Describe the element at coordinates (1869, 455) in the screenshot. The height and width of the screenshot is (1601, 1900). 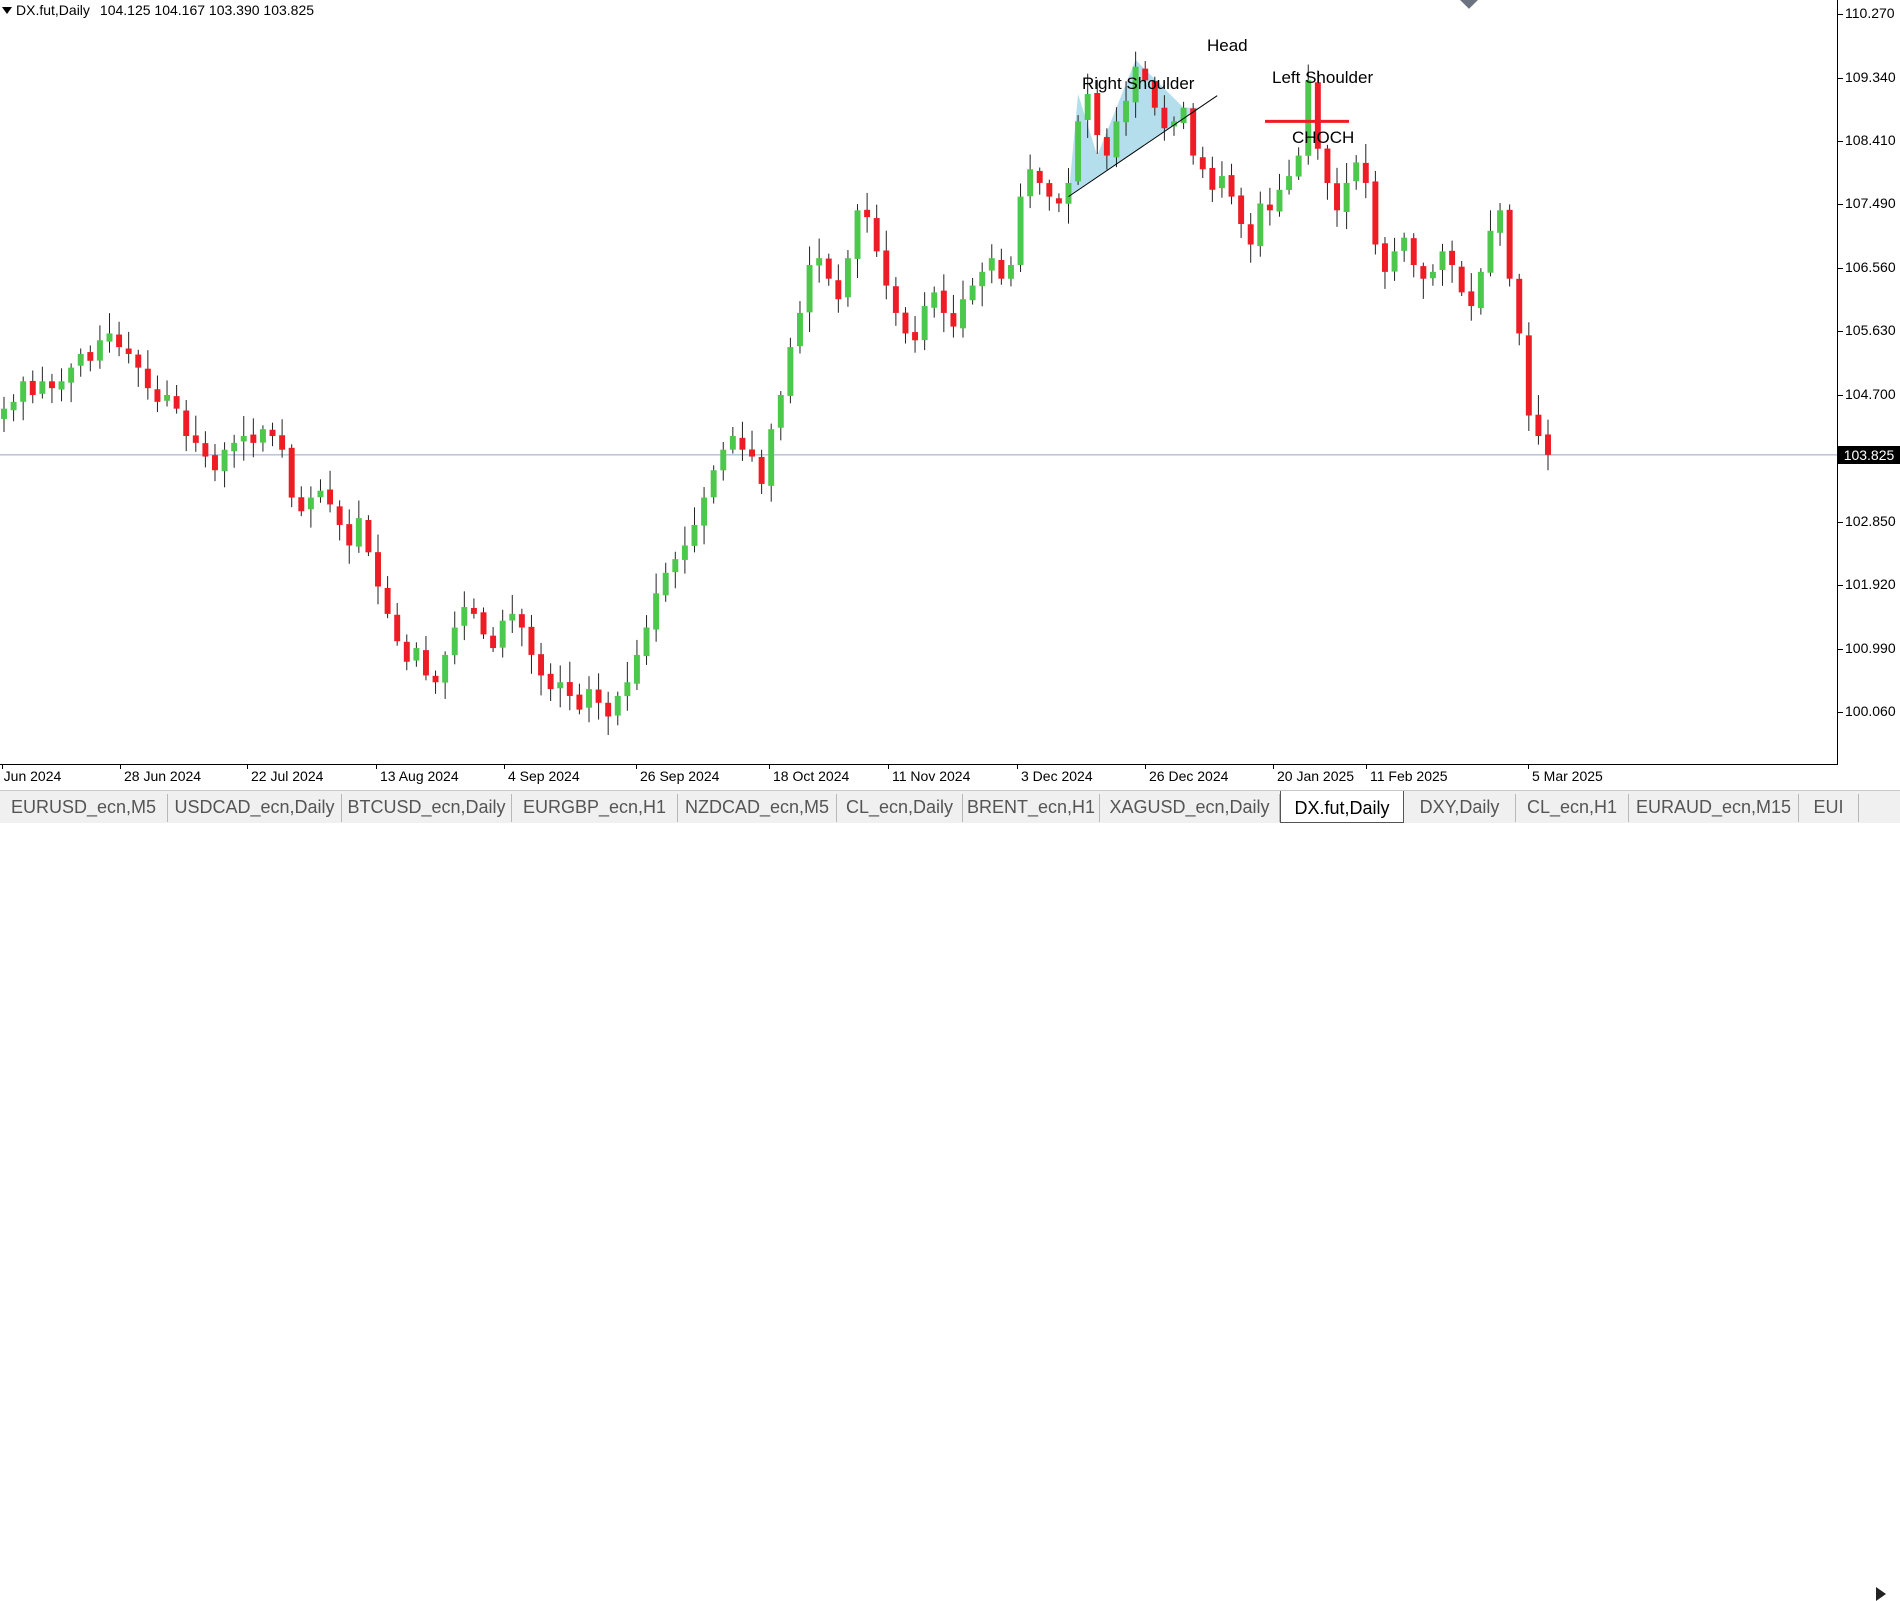
I see `current-price-tag: 103.825` at that location.